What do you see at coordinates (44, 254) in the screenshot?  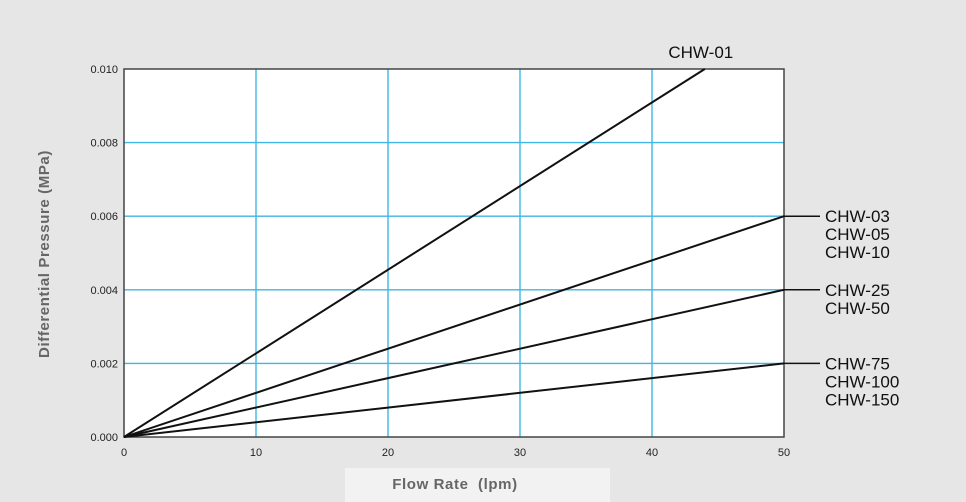 I see `y-axis-title: Differential Pressure (MPa)` at bounding box center [44, 254].